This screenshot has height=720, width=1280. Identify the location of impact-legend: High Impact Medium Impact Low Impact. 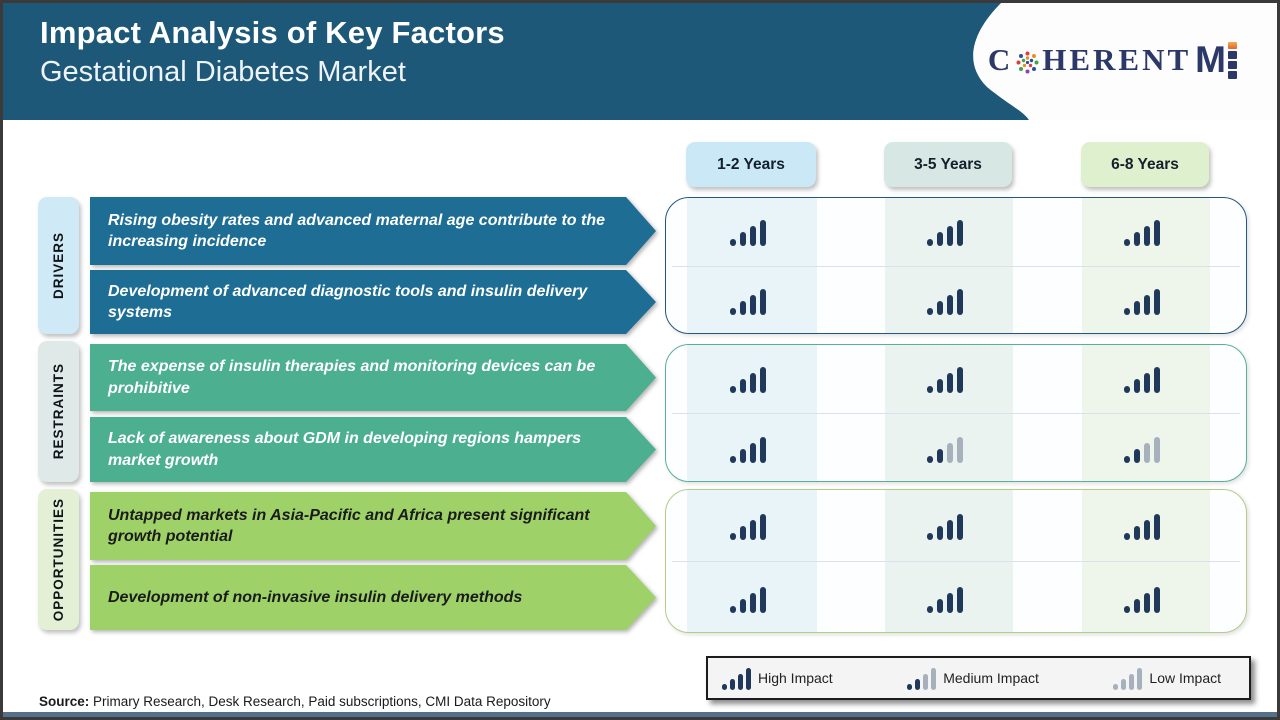
(978, 678).